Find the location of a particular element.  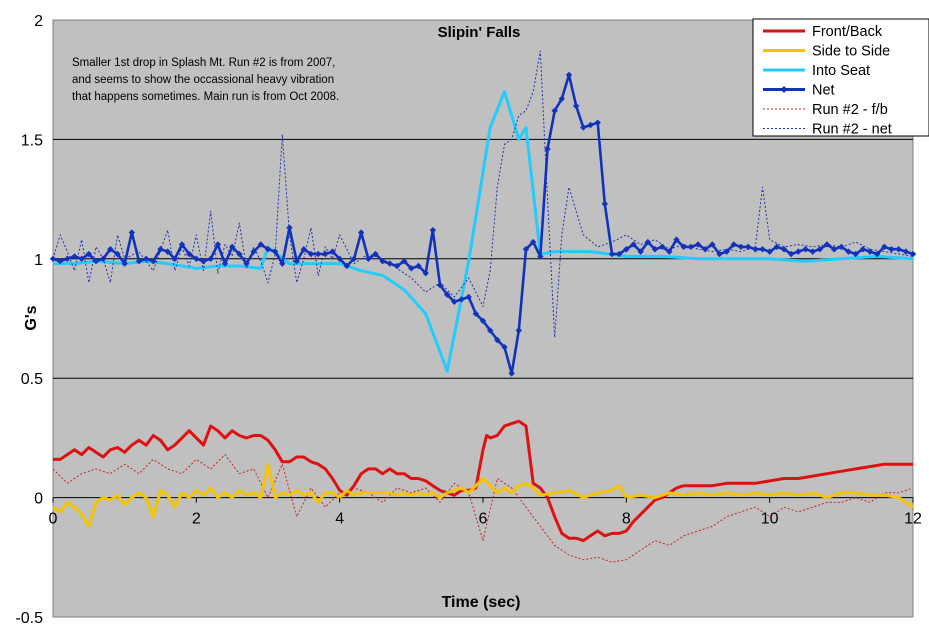

x-tick-label: 4 is located at coordinates (339, 519).